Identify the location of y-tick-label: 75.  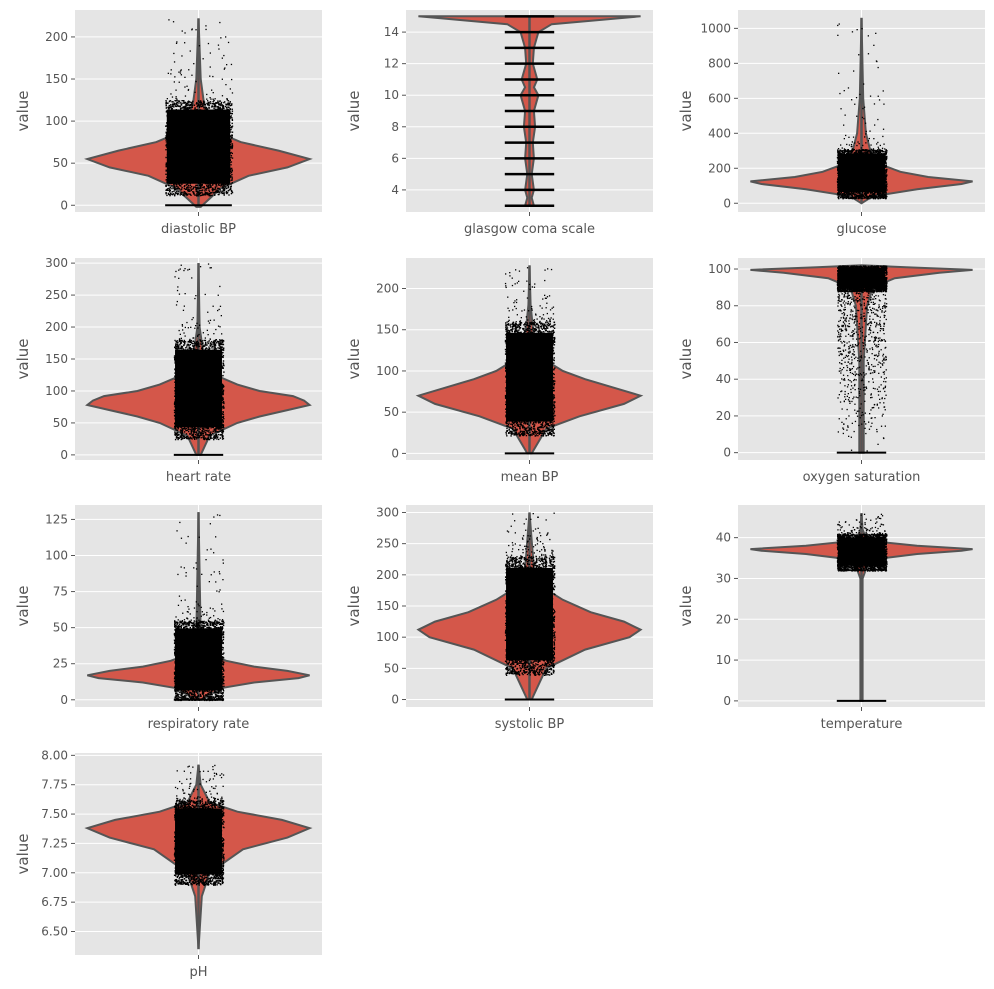
(60, 592).